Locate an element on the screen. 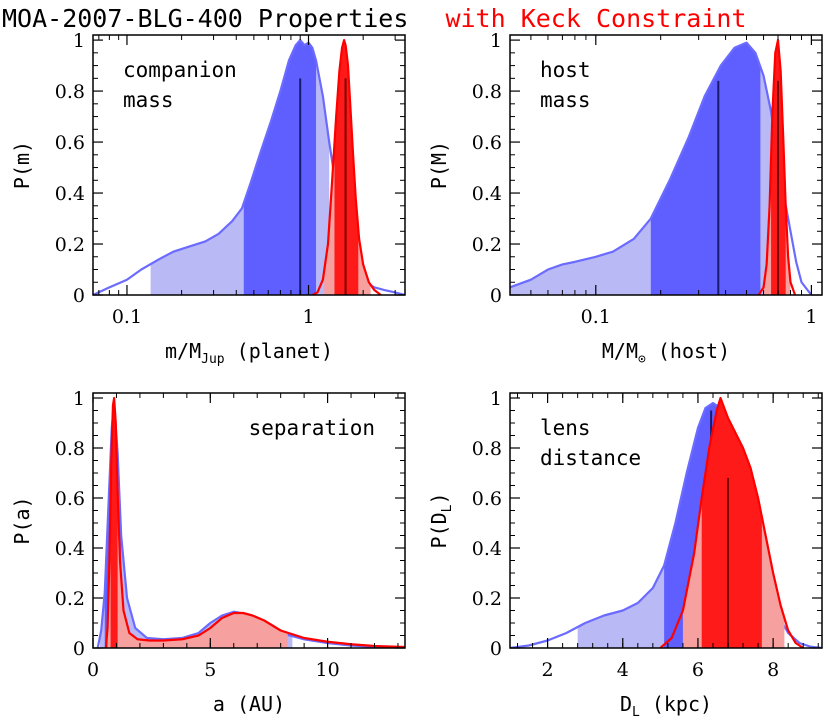  x-axis-label: a (AU) is located at coordinates (249, 704).